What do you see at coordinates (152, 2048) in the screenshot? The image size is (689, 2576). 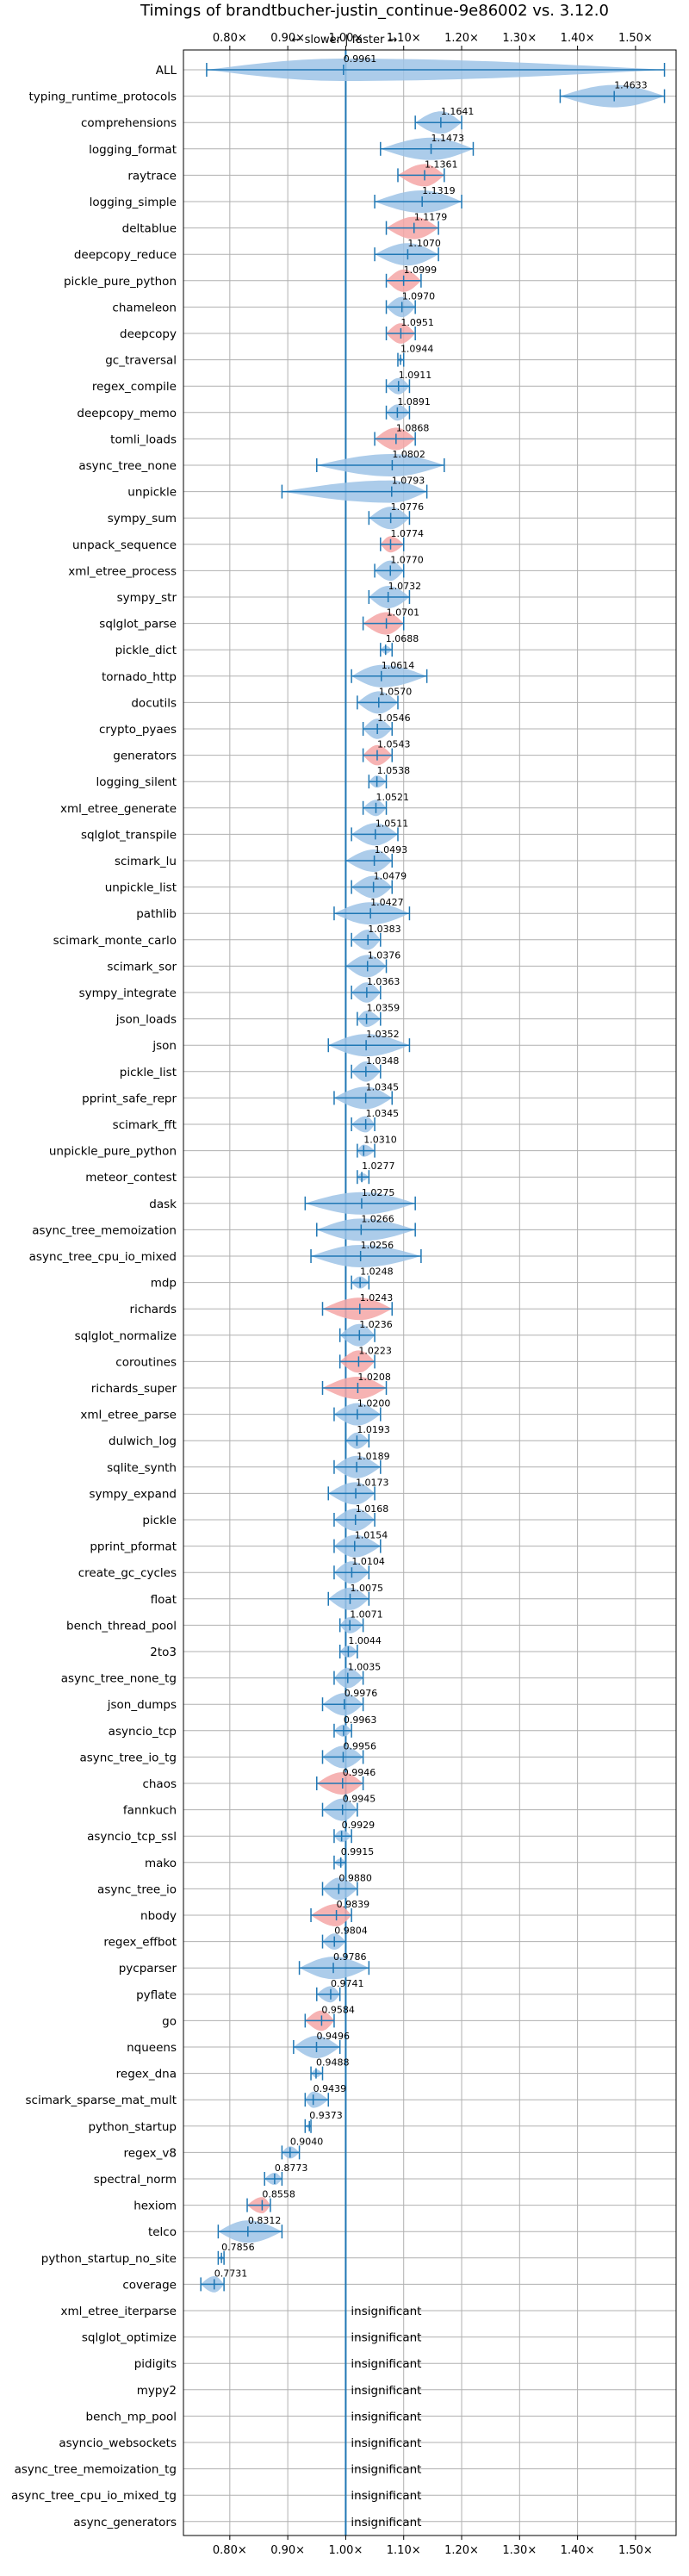 I see `category-label: nqueens` at bounding box center [152, 2048].